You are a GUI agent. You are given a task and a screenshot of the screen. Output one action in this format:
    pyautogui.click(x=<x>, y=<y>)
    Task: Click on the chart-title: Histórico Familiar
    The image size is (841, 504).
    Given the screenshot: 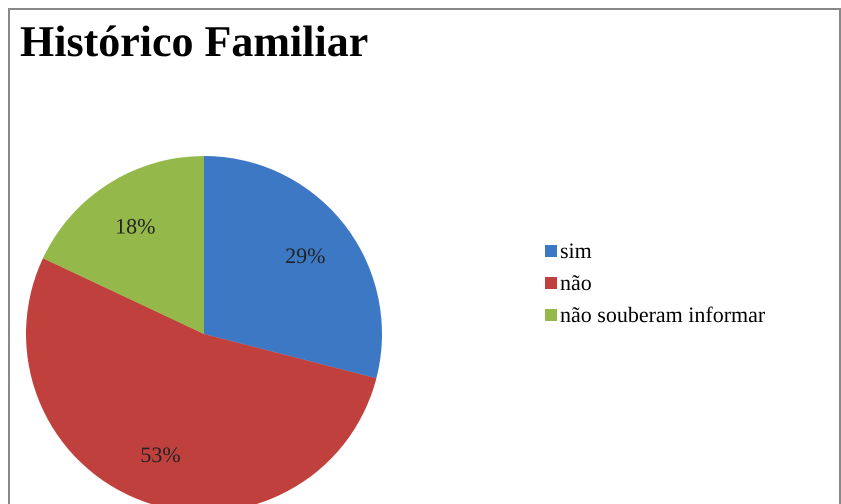 What is the action you would take?
    pyautogui.click(x=194, y=41)
    